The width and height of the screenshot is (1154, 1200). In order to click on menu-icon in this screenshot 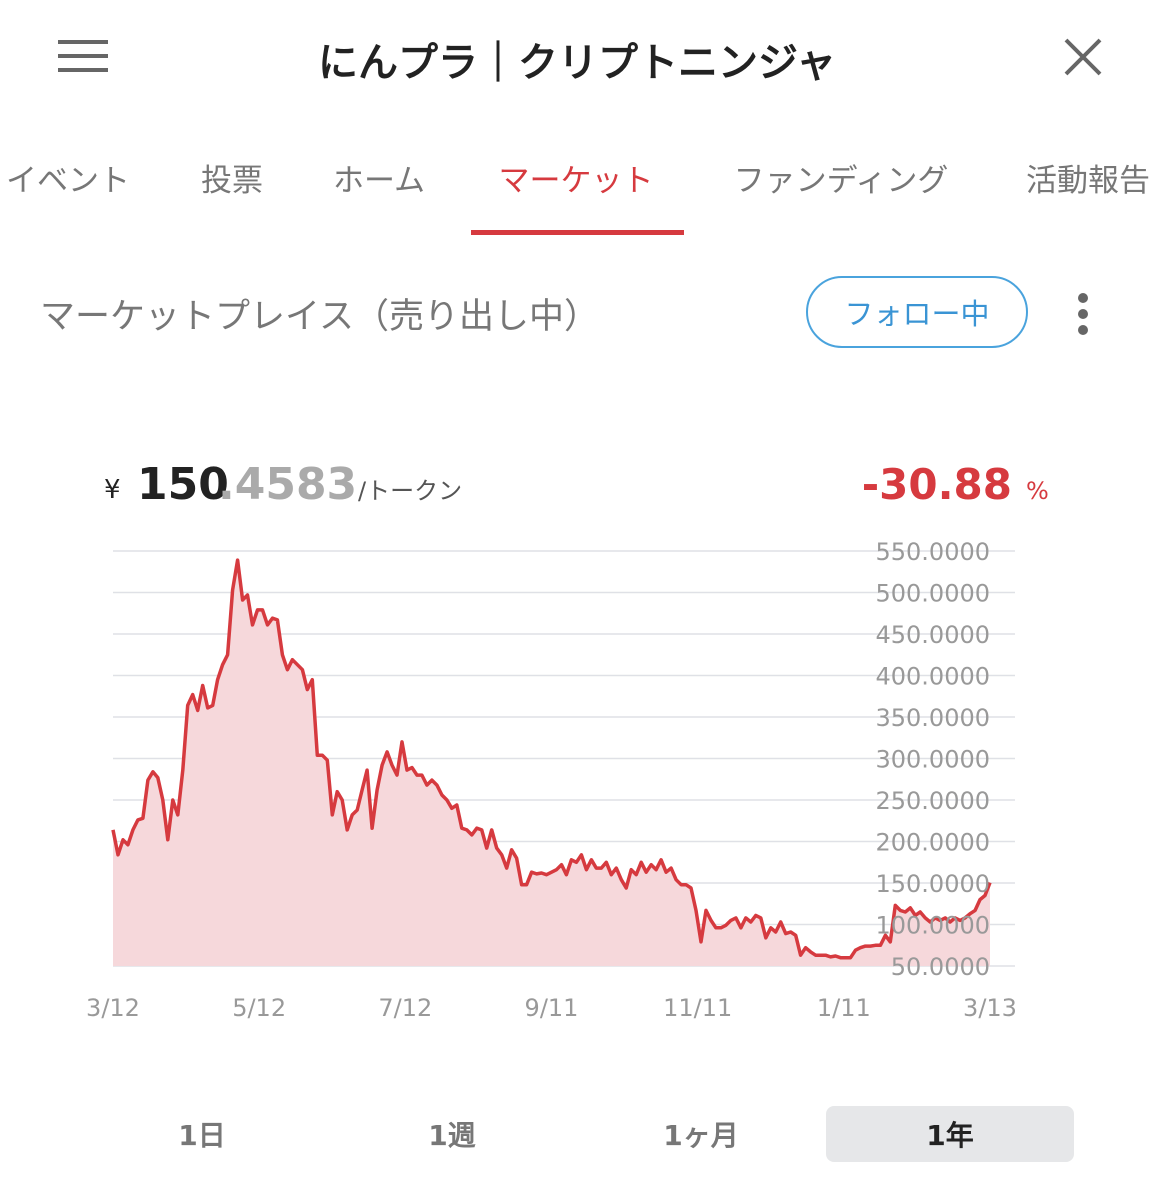, I will do `click(83, 57)`.